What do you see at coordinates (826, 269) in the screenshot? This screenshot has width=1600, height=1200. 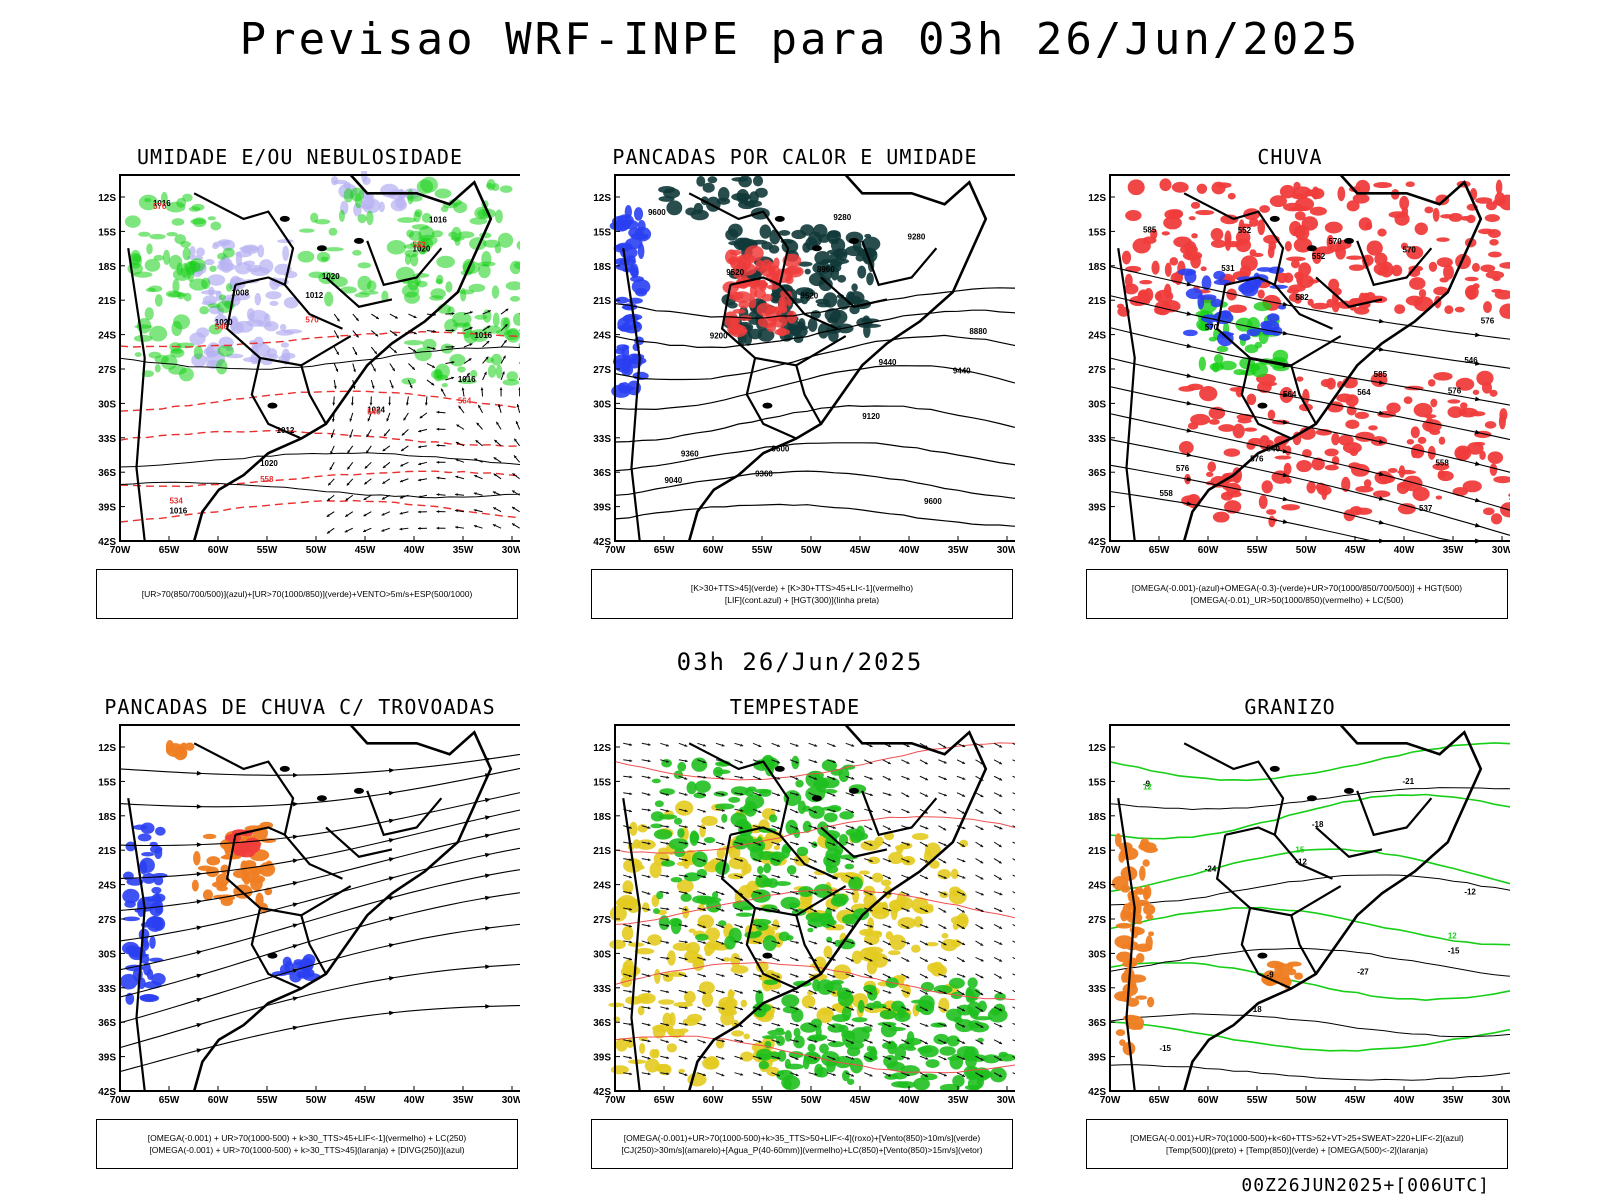 I see `contour-label: 8960` at bounding box center [826, 269].